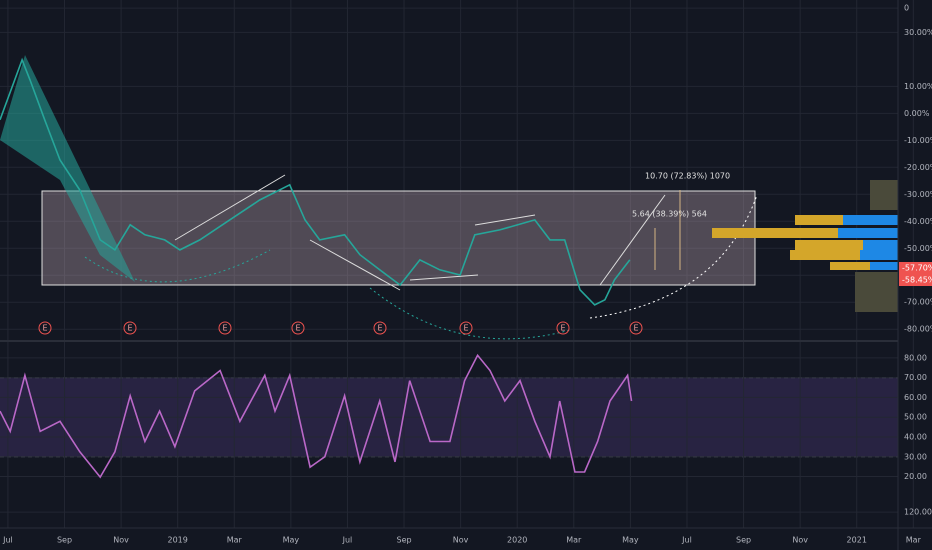 This screenshot has height=550, width=932. Describe the element at coordinates (449, 341) in the screenshot. I see `pane-separator` at that location.